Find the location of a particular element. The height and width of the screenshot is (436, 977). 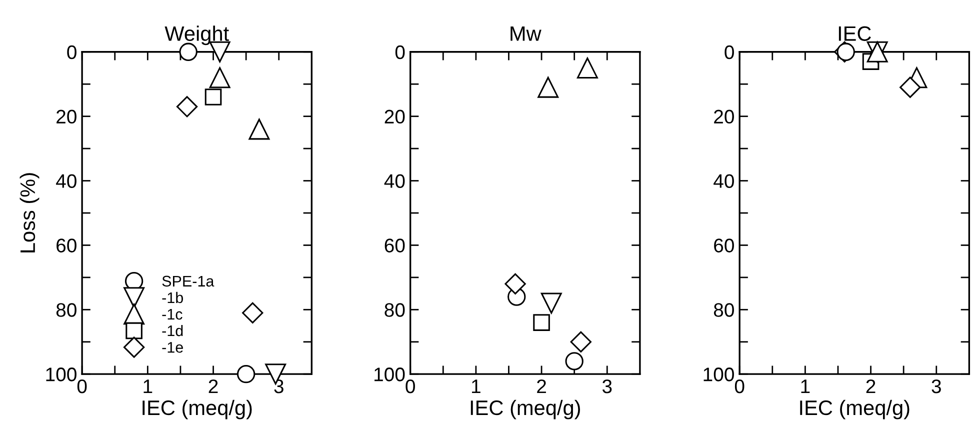

chart-title: Mw is located at coordinates (526, 33).